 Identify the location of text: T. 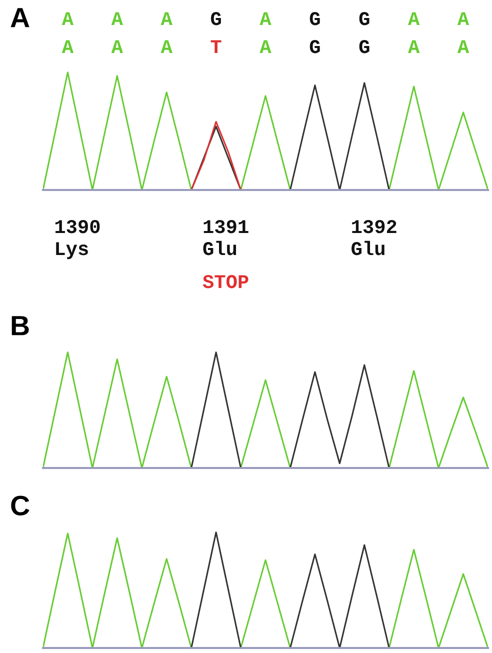
(216, 47).